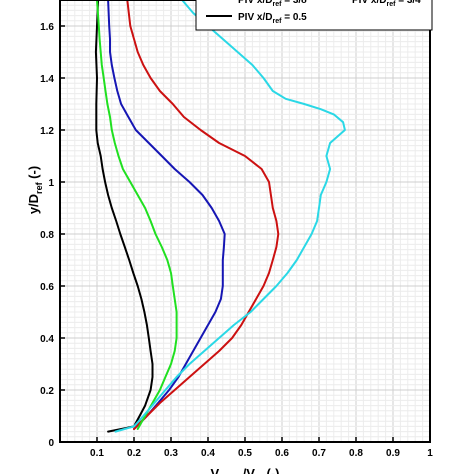 Image resolution: width=474 pixels, height=474 pixels. Describe the element at coordinates (319, 453) in the screenshot. I see `x-tick-label: 0.7` at that location.